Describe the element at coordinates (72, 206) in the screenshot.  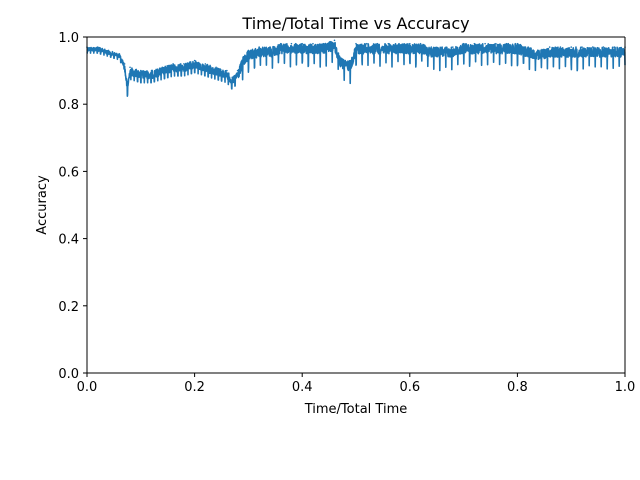
I see `y-axis-ticks: 0.0 0.2 0.4 0.6 0.8 1.0` at that location.